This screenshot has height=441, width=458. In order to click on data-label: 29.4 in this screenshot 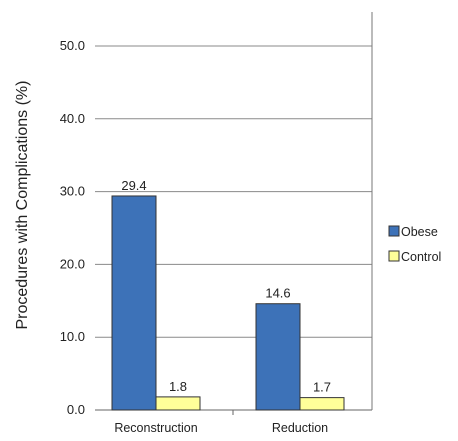, I will do `click(133, 185)`.